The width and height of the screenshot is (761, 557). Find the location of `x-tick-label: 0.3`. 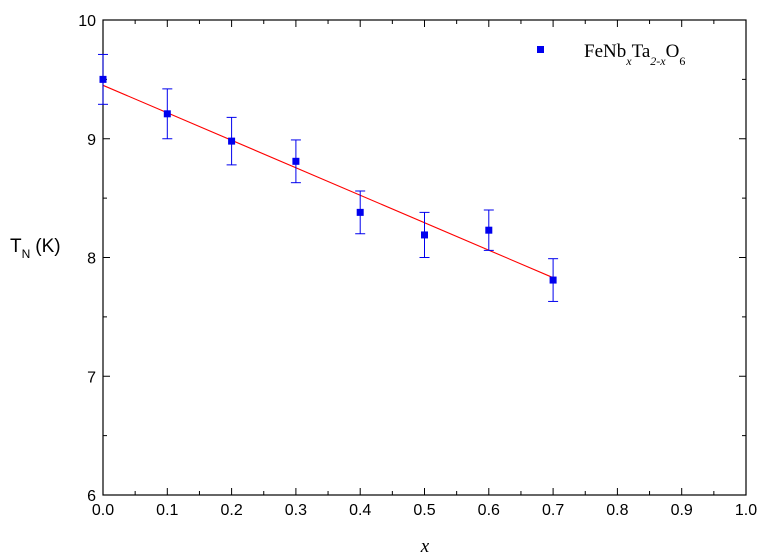

x-tick-label: 0.3 is located at coordinates (296, 510).